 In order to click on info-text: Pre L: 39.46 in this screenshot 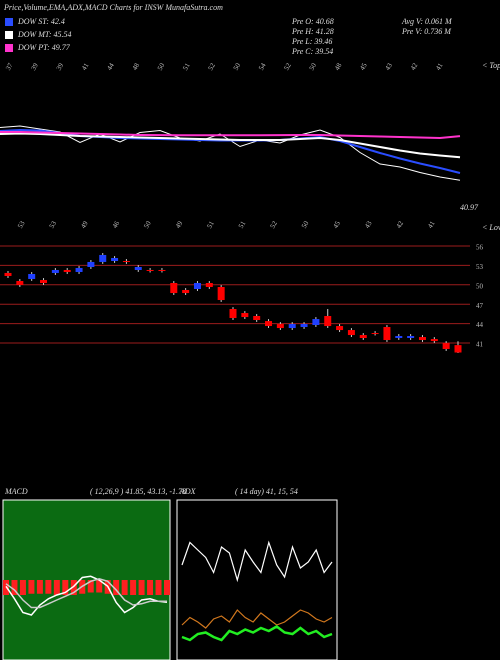, I will do `click(311, 41)`.